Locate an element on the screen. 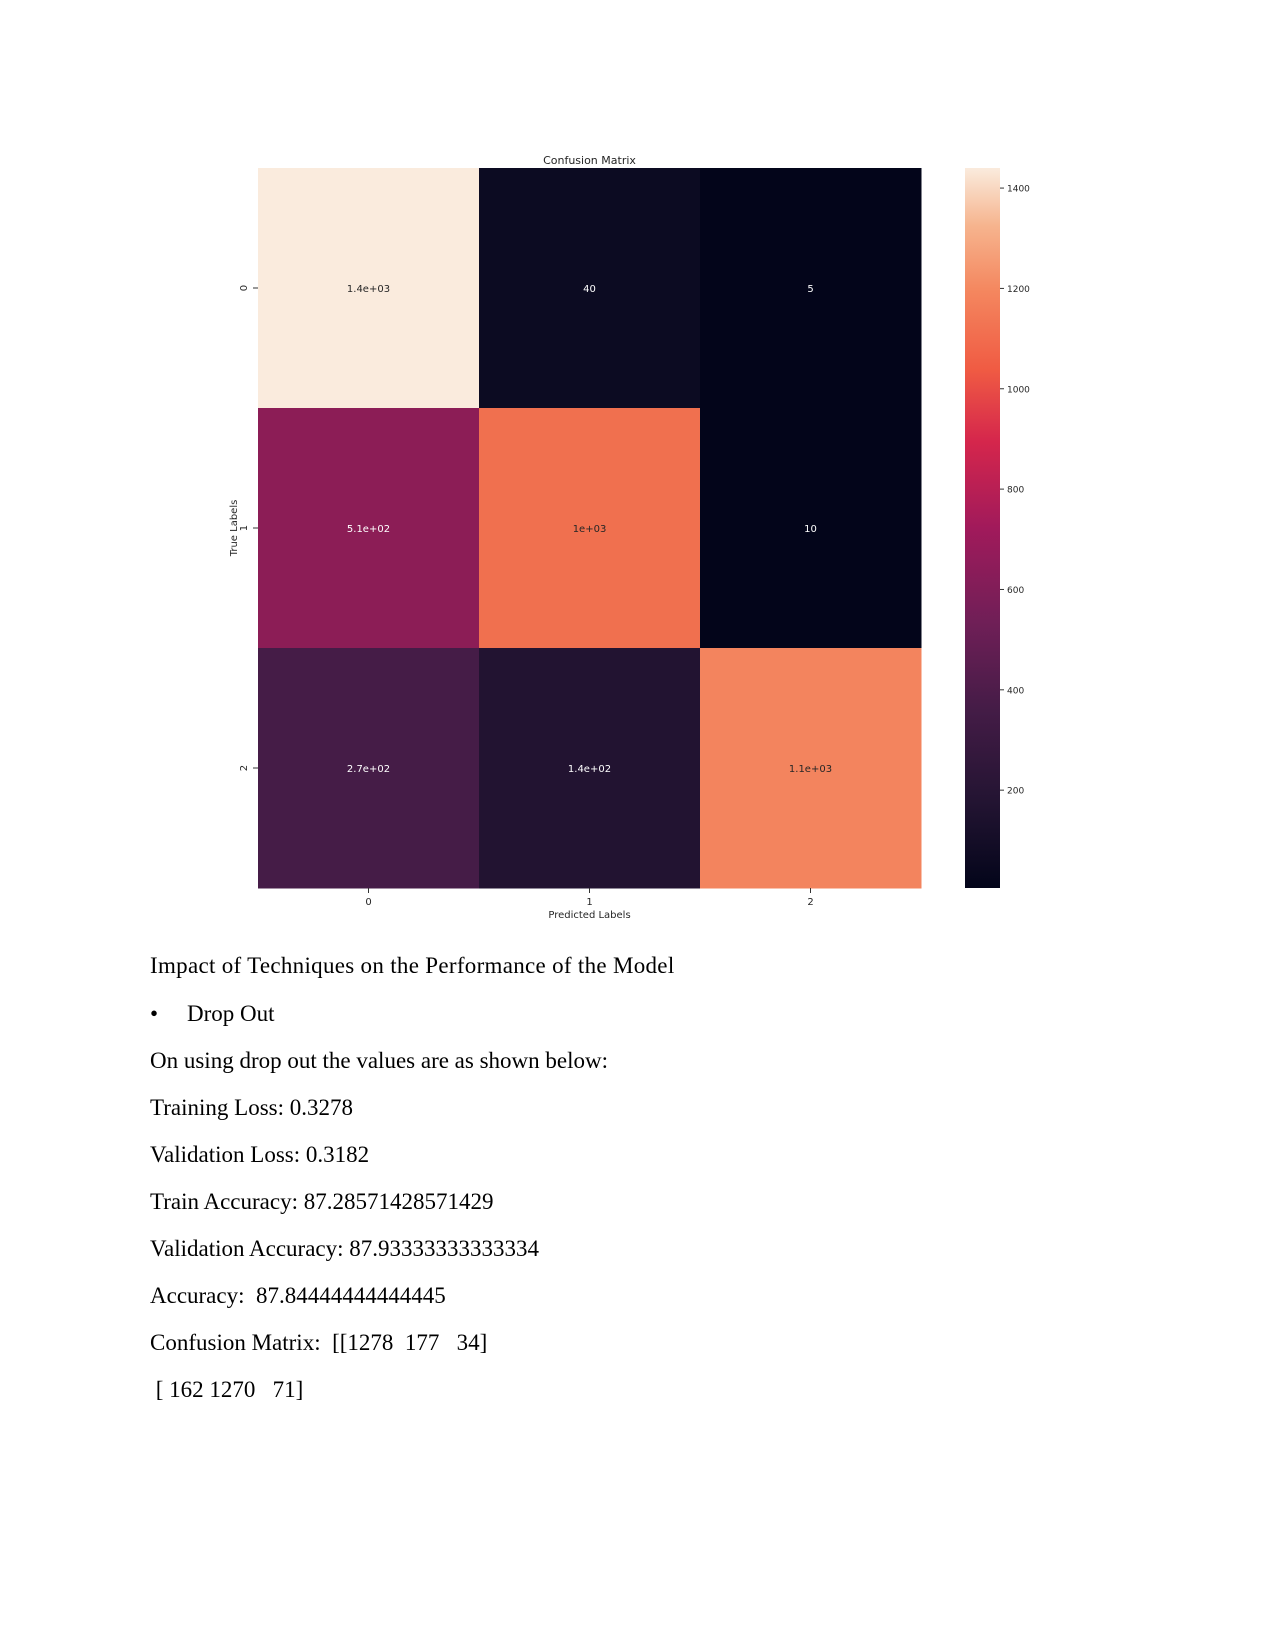 The width and height of the screenshot is (1275, 1650). colorbar-tick-label-2: 1000 is located at coordinates (1018, 390).